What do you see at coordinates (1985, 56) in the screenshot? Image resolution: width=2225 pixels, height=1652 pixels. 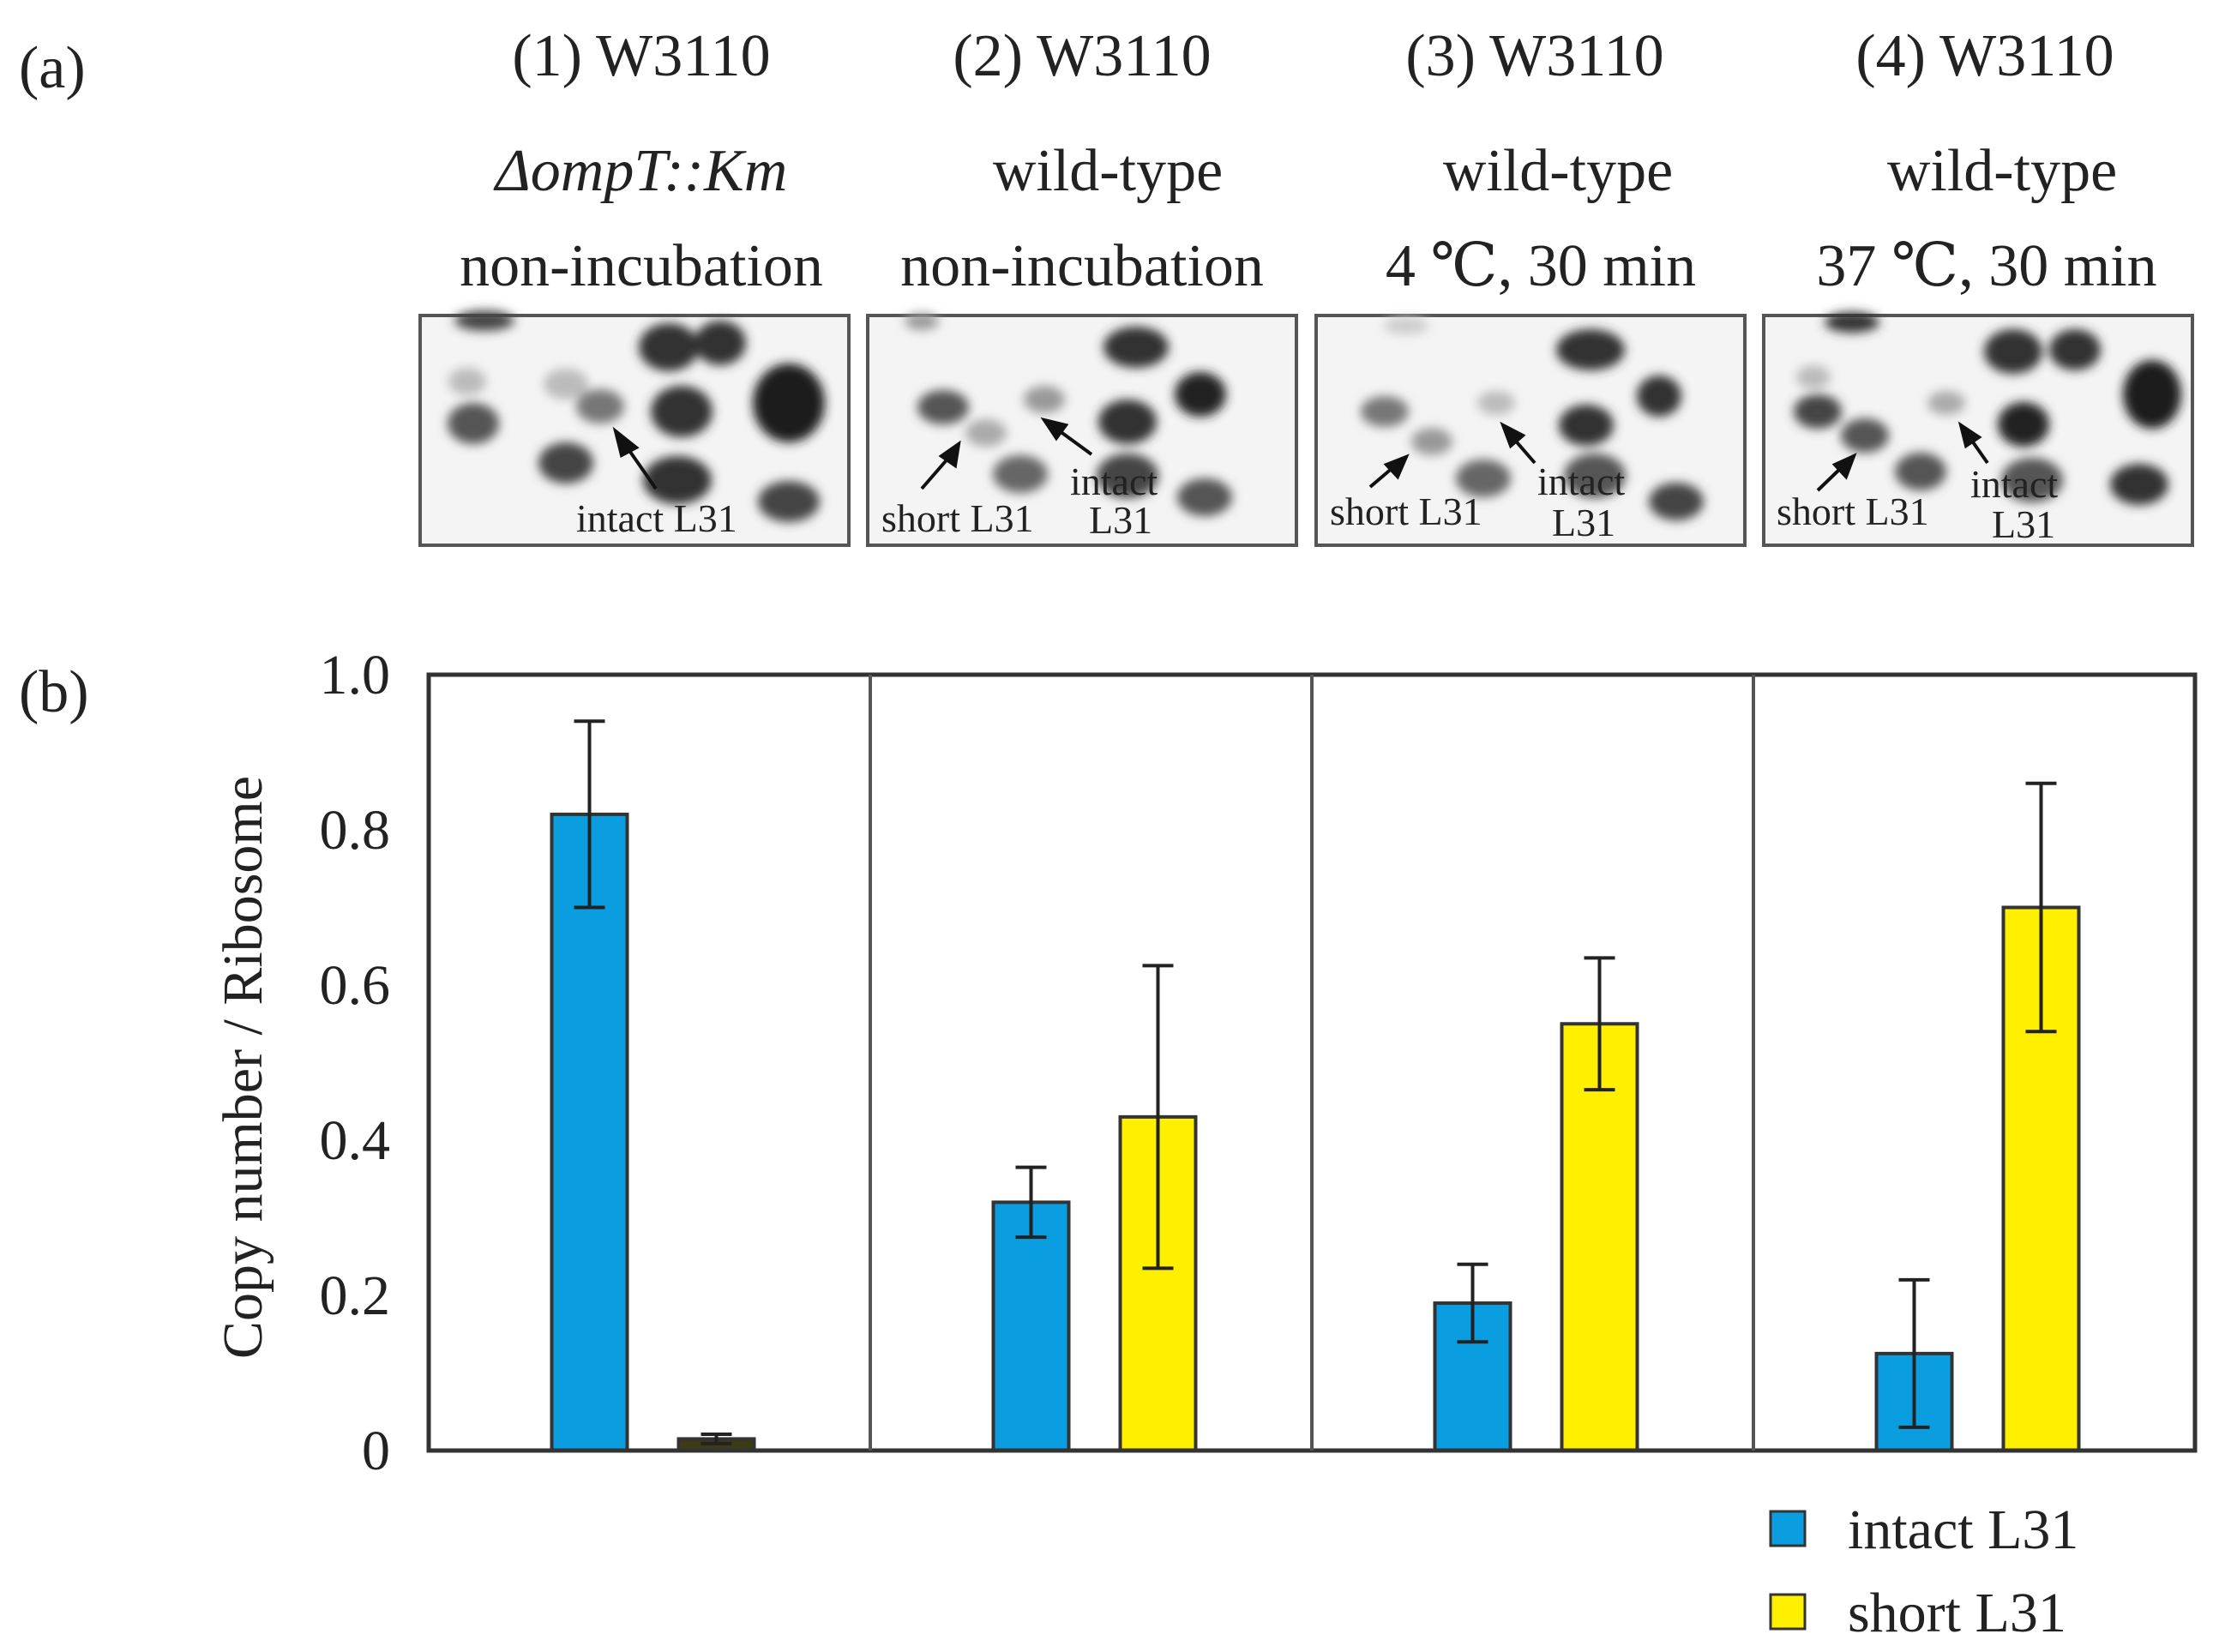 I see `lane-4-title: (4) W3110` at bounding box center [1985, 56].